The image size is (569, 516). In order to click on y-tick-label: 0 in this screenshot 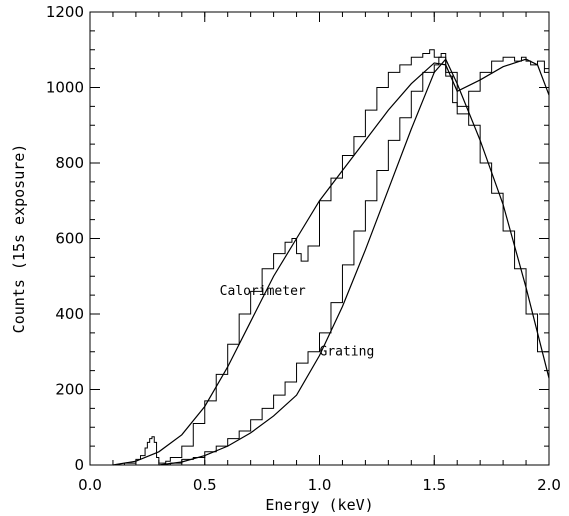, I will do `click(79, 465)`.